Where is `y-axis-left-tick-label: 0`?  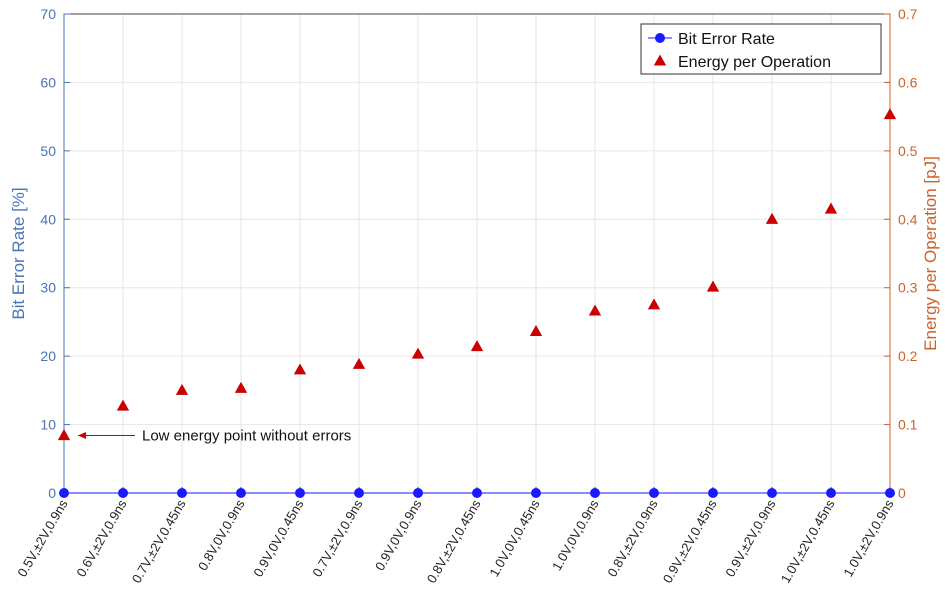
y-axis-left-tick-label: 0 is located at coordinates (52, 493).